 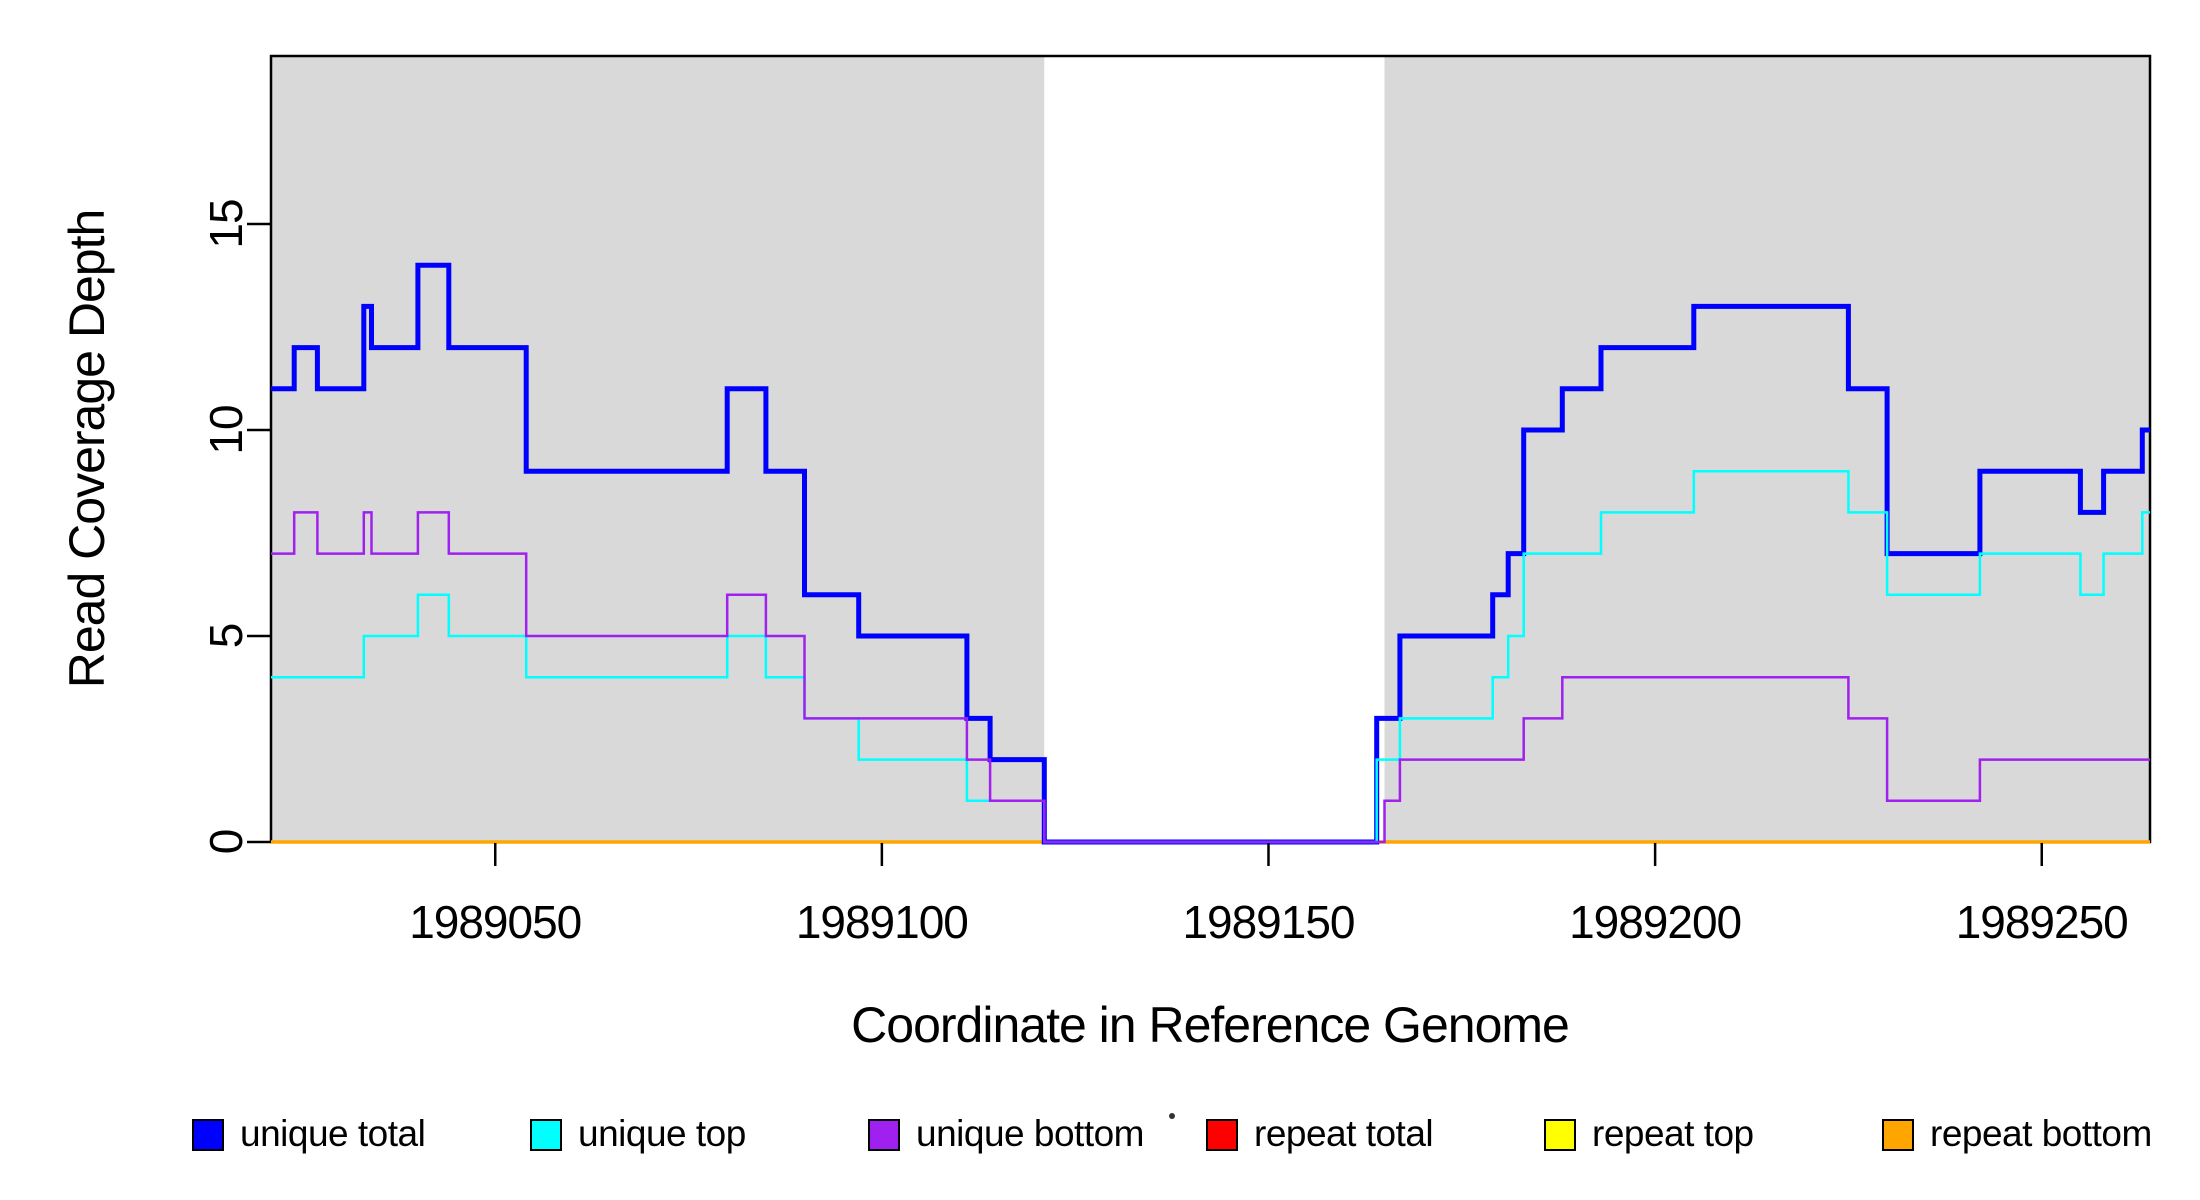 What do you see at coordinates (87, 449) in the screenshot?
I see `y-axis-title: Read Coverage Depth` at bounding box center [87, 449].